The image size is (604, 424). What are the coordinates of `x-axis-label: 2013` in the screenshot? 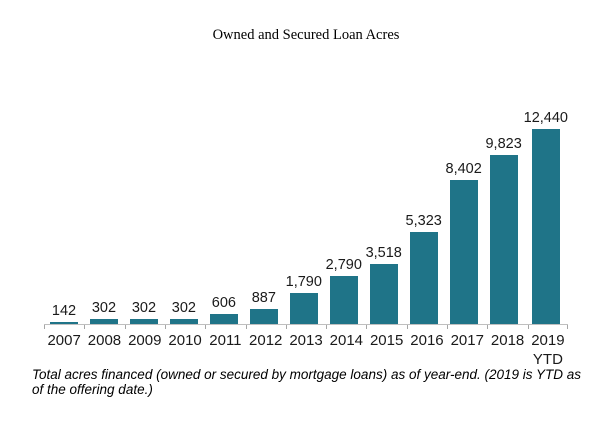 It's located at (306, 340).